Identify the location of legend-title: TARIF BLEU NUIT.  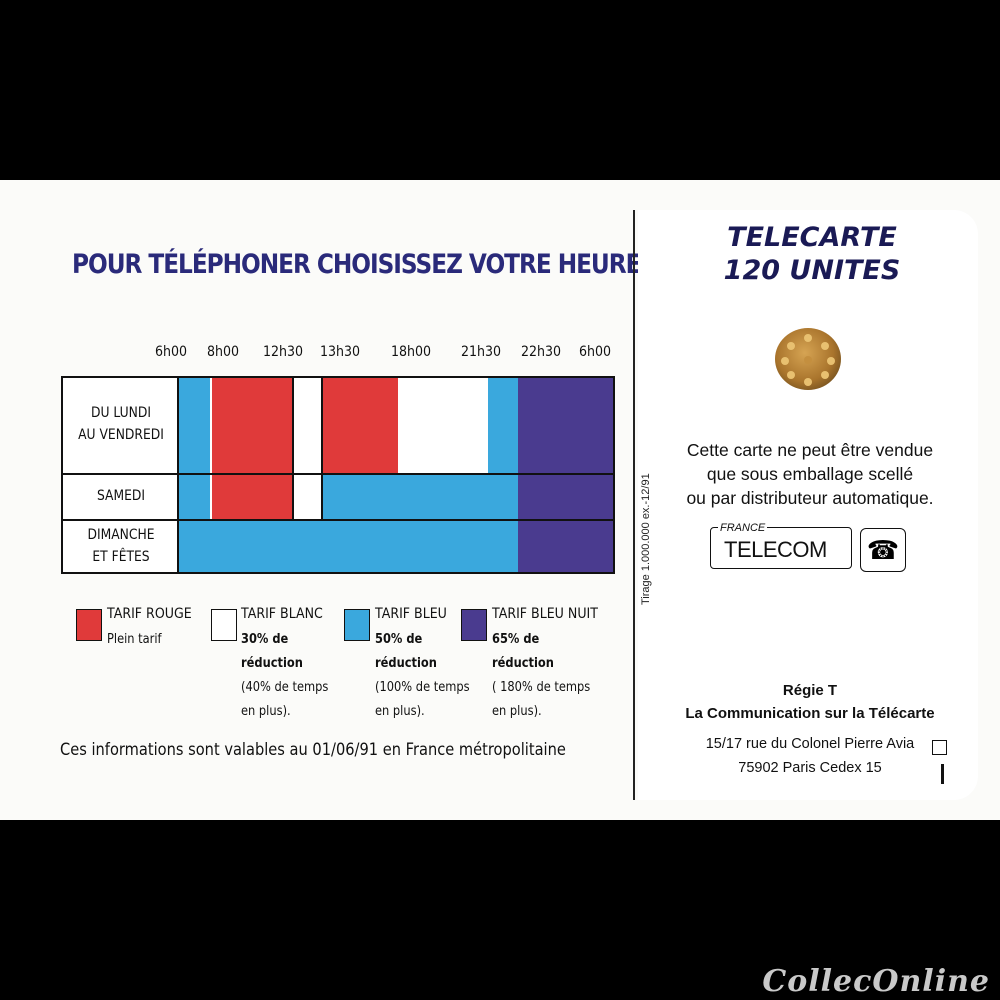
(545, 614).